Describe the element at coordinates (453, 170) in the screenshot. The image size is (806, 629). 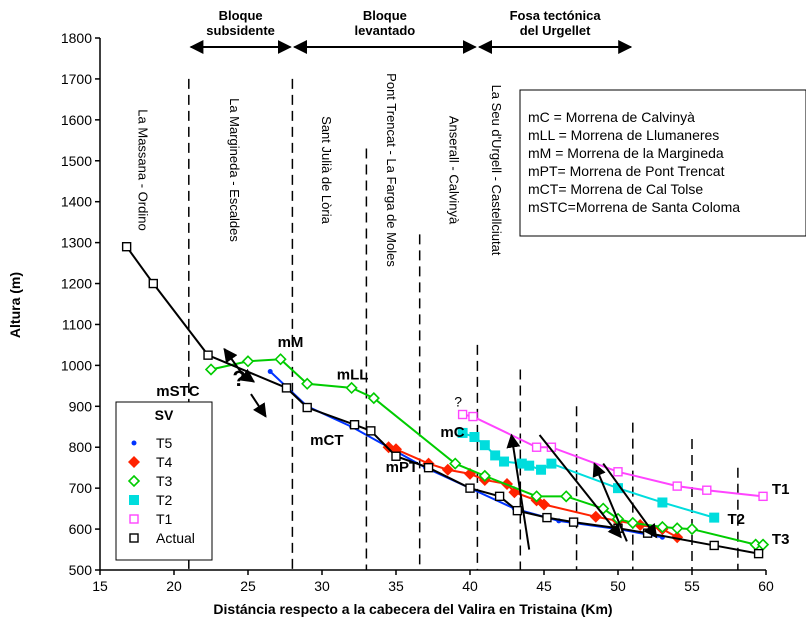
I see `location-label: Anserall - Calvinyà` at that location.